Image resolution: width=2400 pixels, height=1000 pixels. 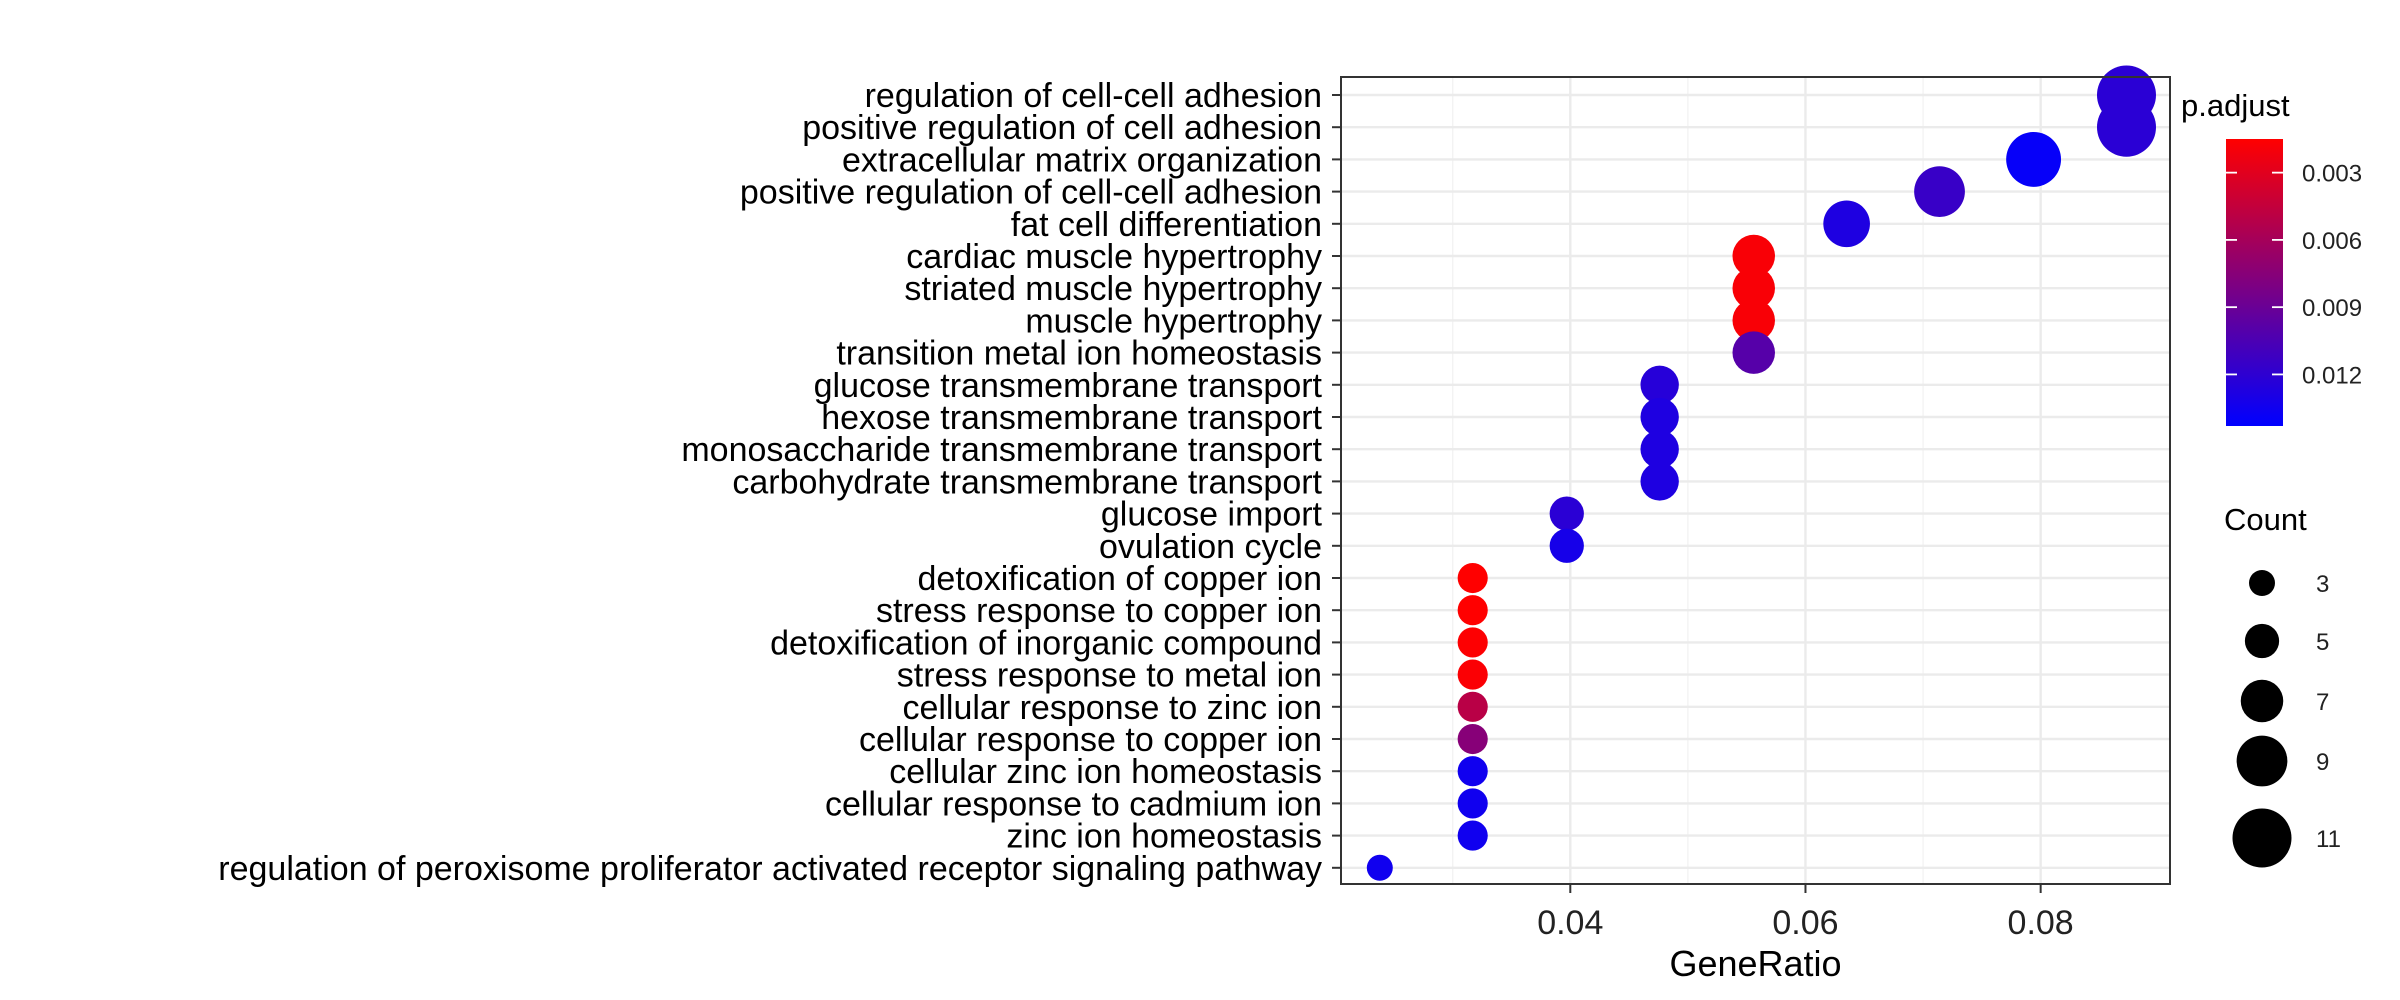 I want to click on y-tick-label: detoxification of inorganic compound, so click(x=1046, y=643).